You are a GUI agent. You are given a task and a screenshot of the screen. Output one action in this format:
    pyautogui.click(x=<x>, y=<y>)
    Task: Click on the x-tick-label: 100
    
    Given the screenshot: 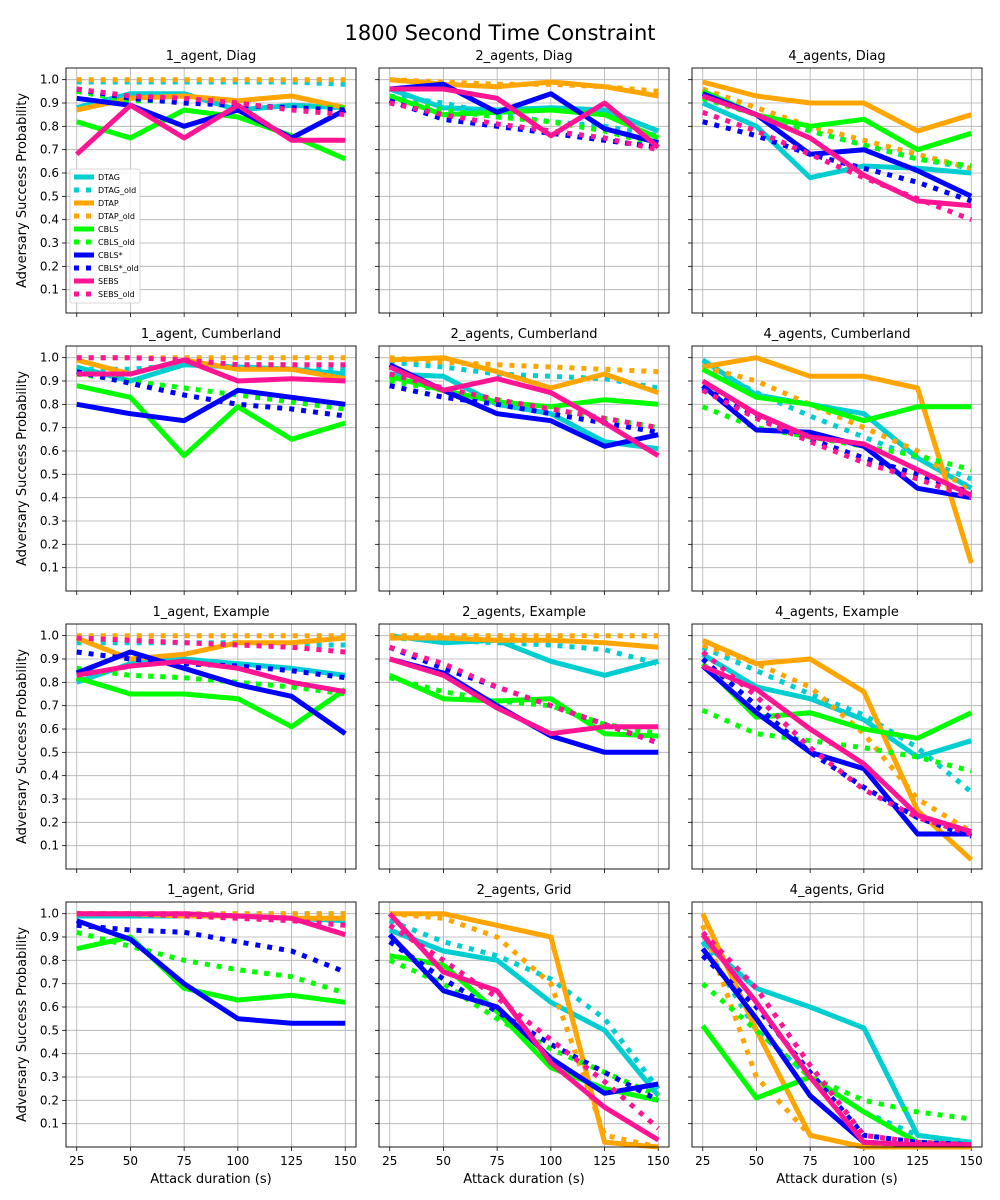 What is the action you would take?
    pyautogui.click(x=863, y=1161)
    